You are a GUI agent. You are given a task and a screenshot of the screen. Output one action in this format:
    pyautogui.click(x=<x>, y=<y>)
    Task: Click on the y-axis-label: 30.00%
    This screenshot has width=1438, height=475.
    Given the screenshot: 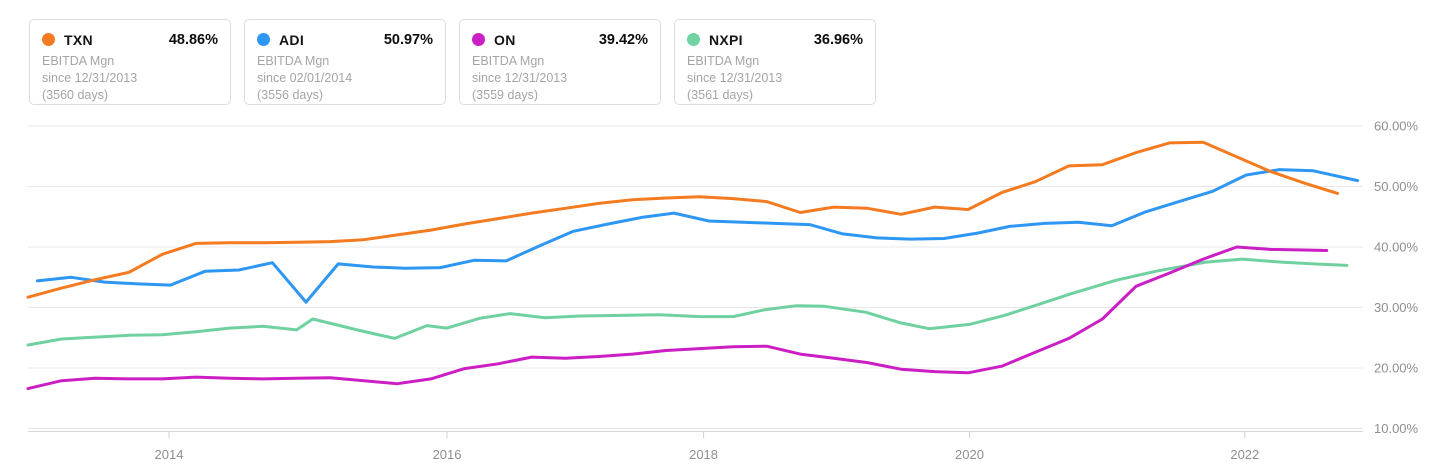 What is the action you would take?
    pyautogui.click(x=1396, y=307)
    